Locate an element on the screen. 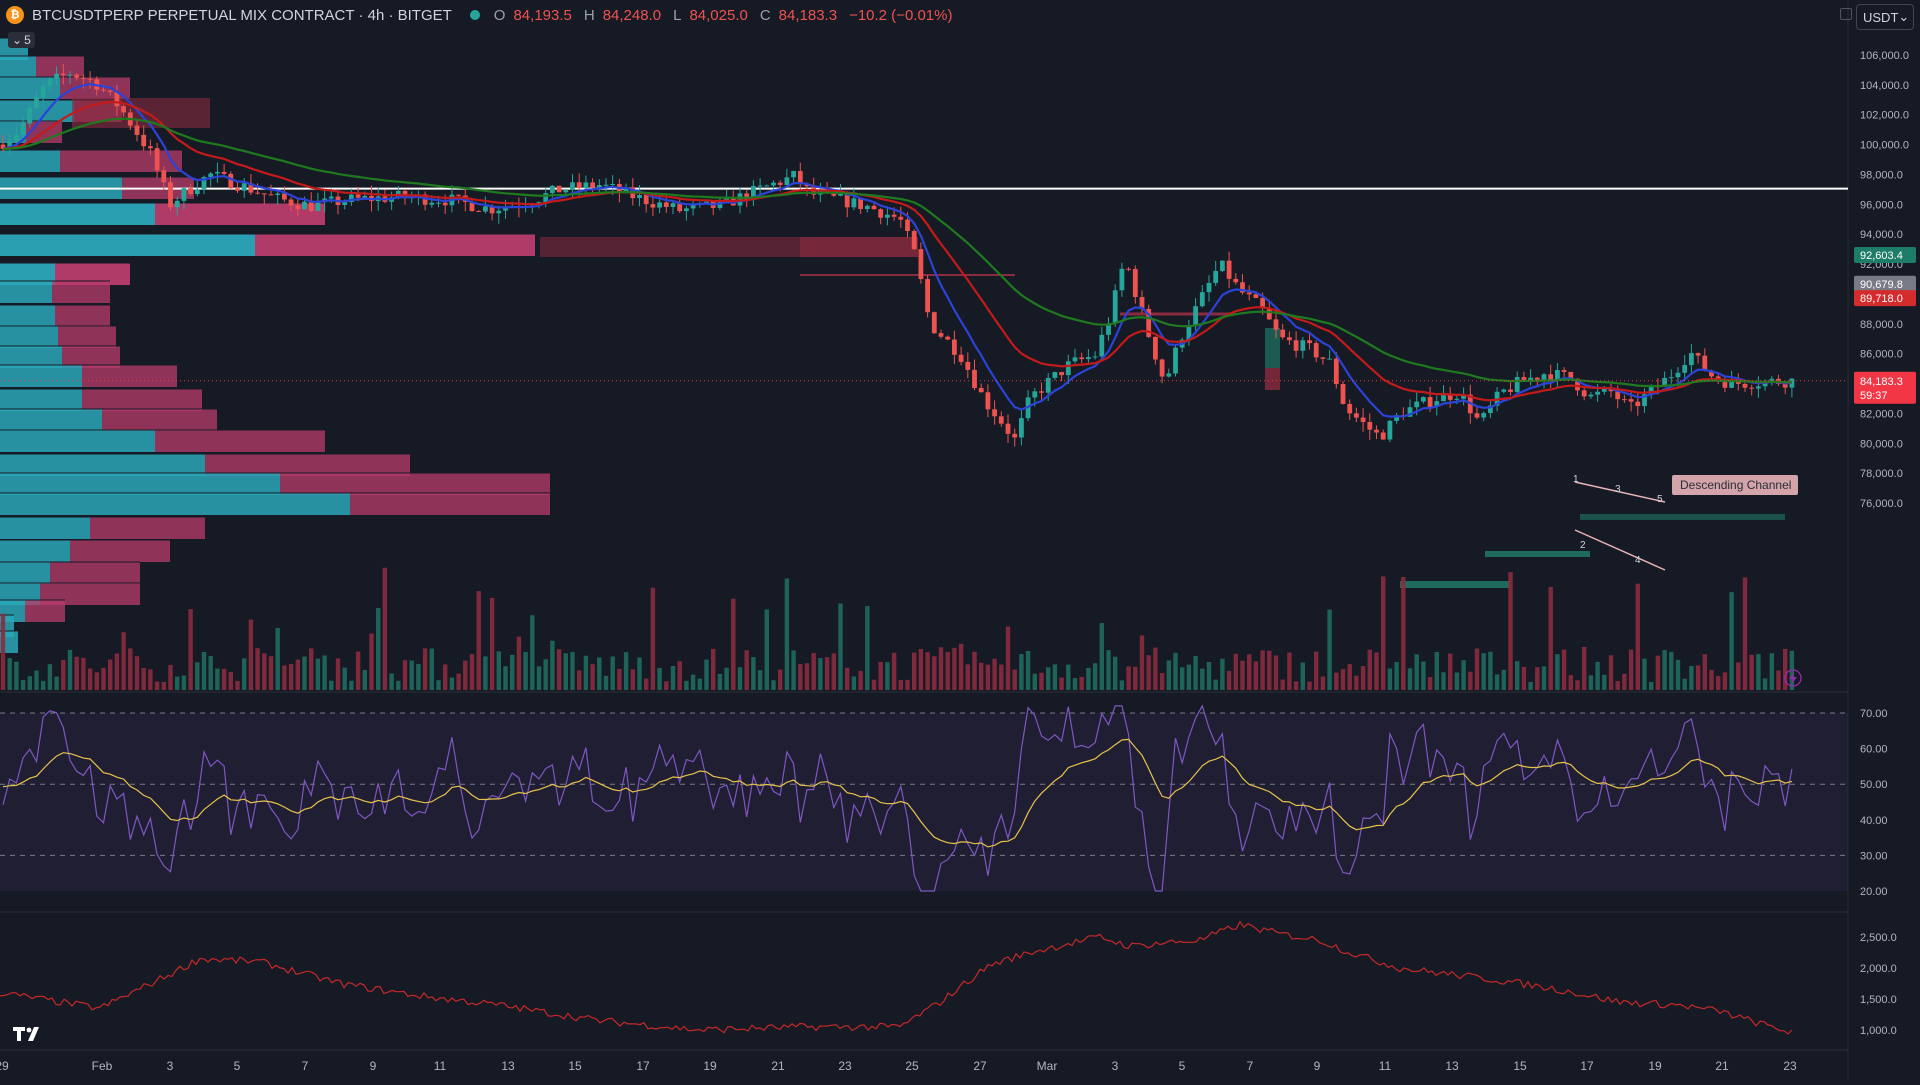 The width and height of the screenshot is (1920, 1085). price-tick-label: 102,000.0 is located at coordinates (1884, 116).